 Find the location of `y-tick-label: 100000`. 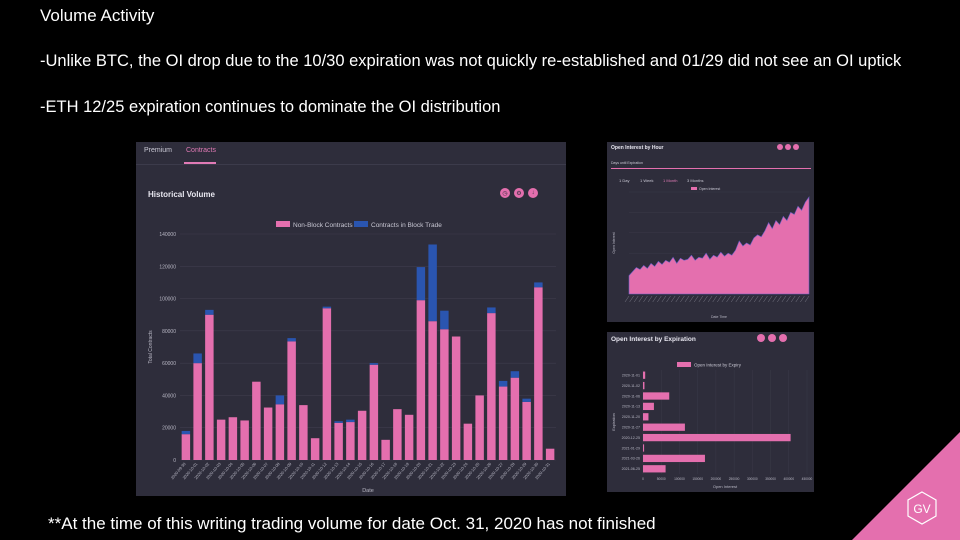

y-tick-label: 100000 is located at coordinates (167, 300).